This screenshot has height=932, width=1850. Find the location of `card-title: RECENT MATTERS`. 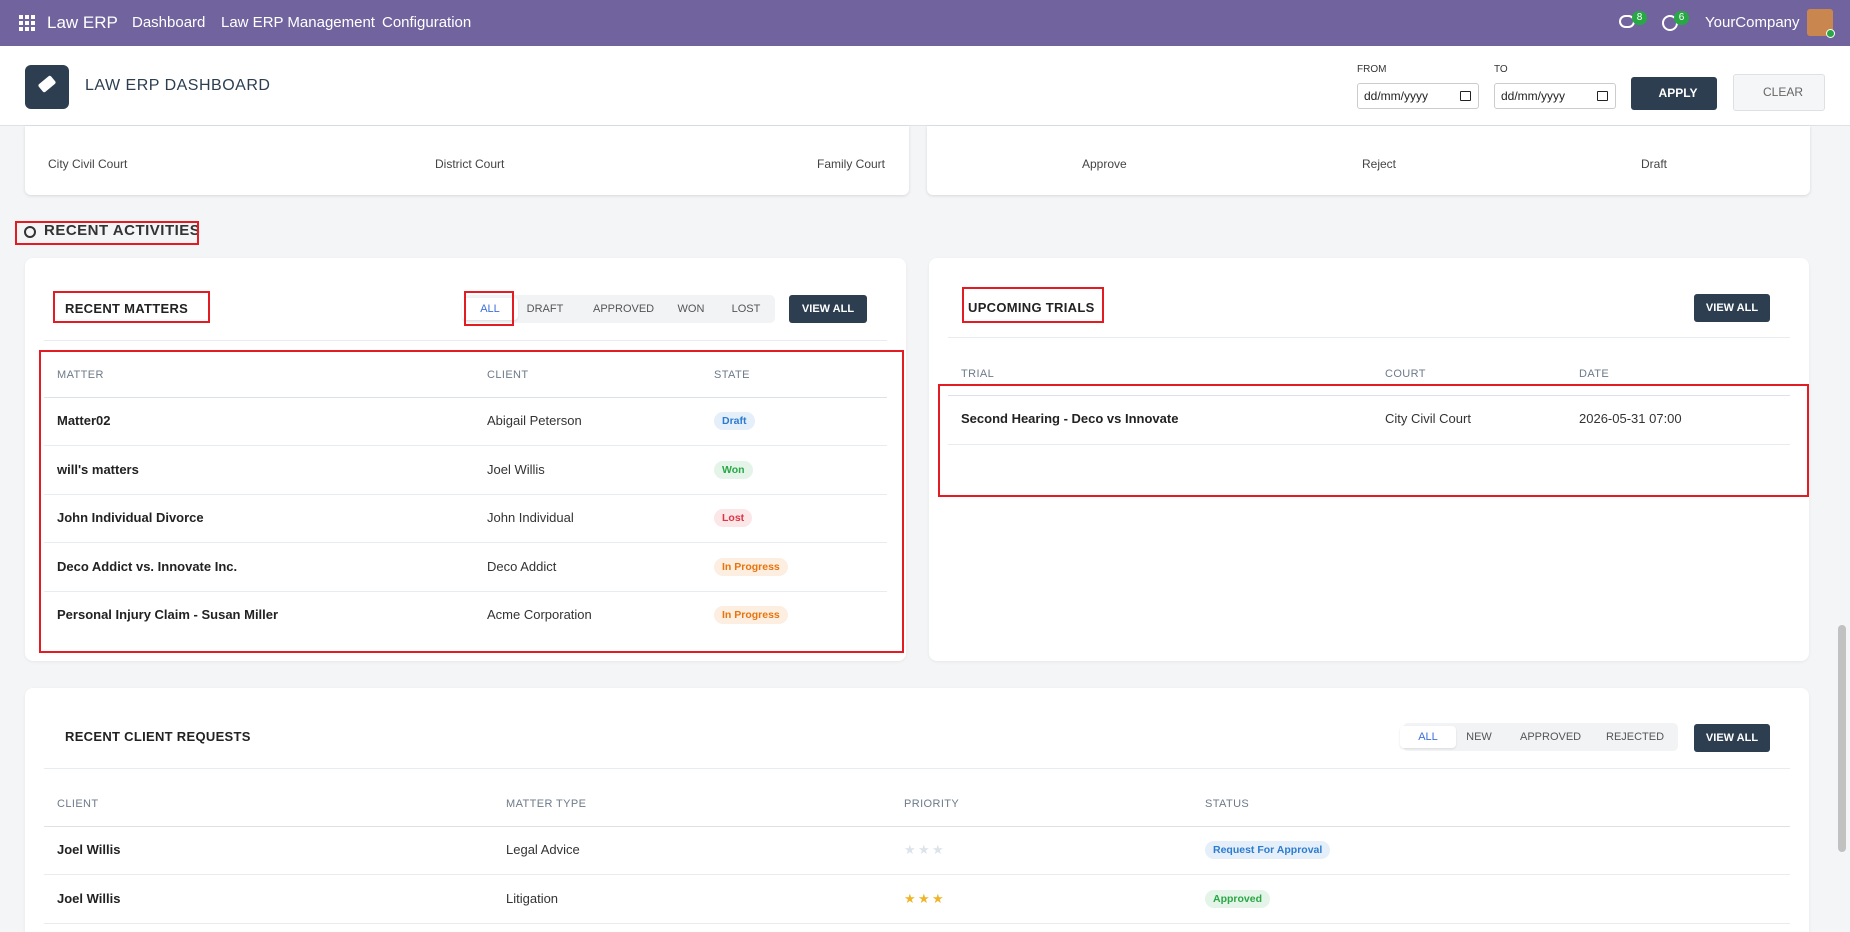

card-title: RECENT MATTERS is located at coordinates (127, 308).